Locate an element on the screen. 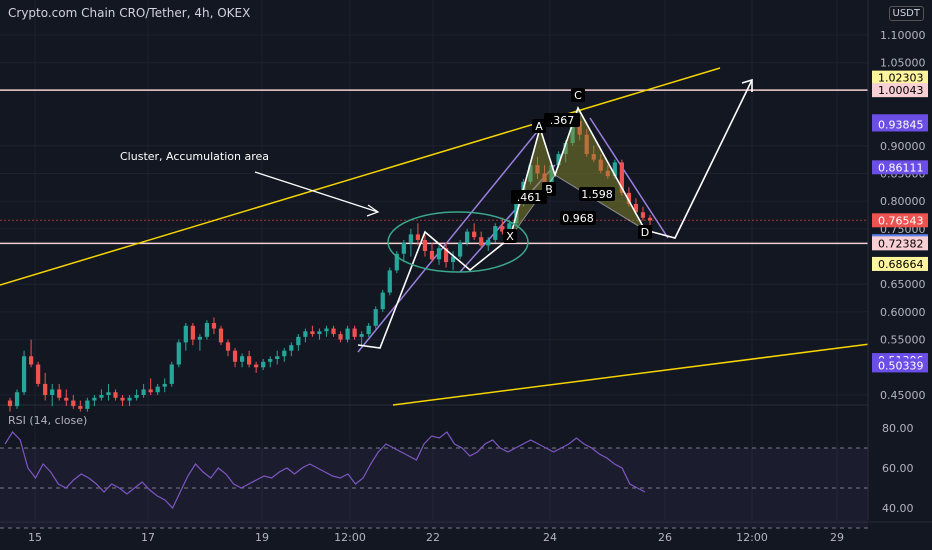 The height and width of the screenshot is (550, 932). rsi-line is located at coordinates (325, 470).